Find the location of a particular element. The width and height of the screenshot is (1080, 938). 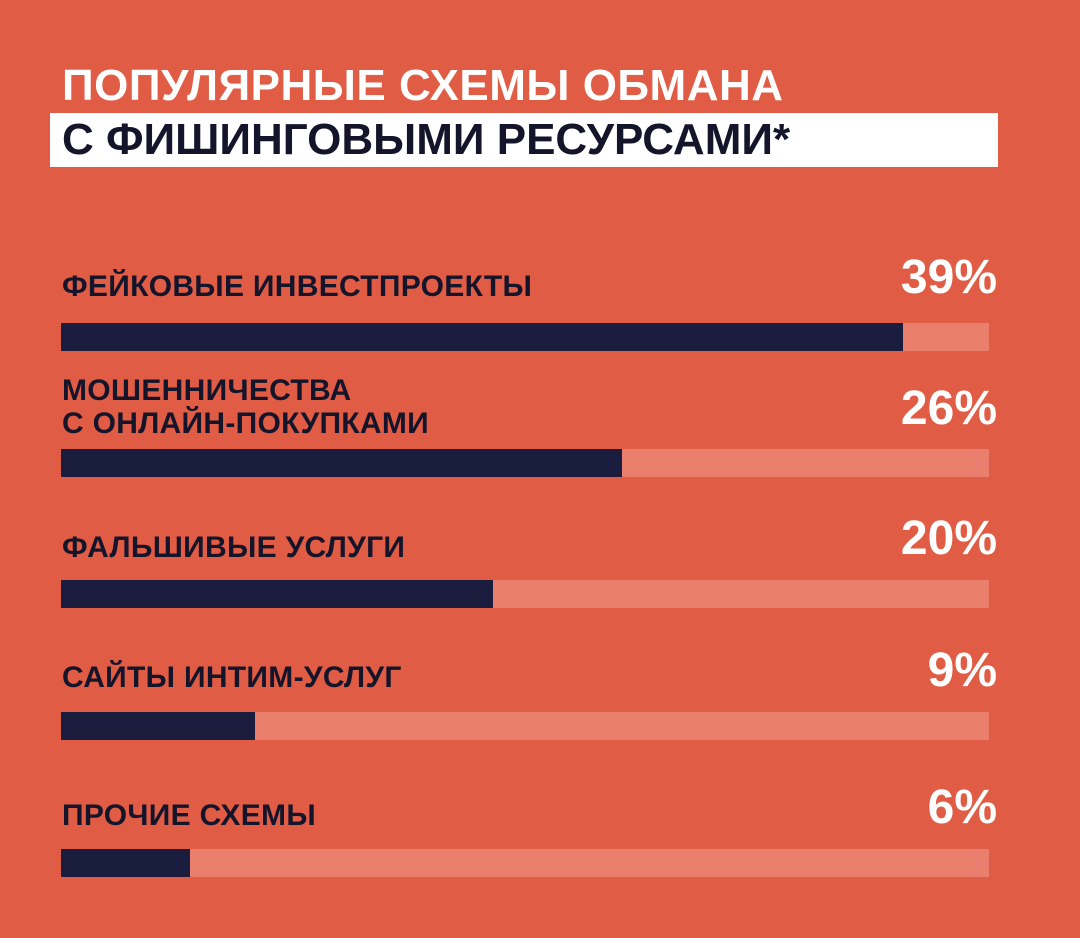

bar-label-line: САЙТЫ ИНТИМ-УСЛУГ is located at coordinates (232, 677).